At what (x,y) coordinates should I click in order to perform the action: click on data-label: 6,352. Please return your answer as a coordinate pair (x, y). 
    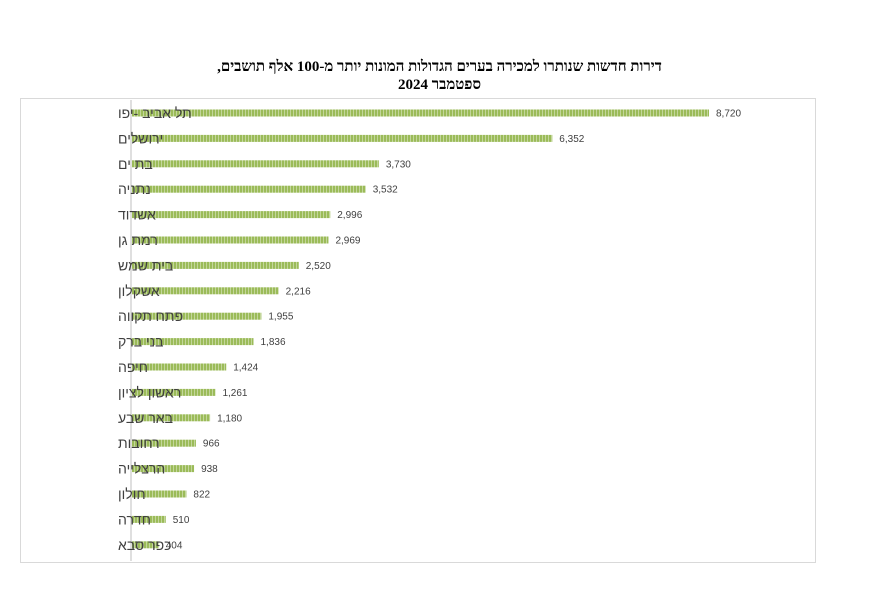
    Looking at the image, I should click on (571, 139).